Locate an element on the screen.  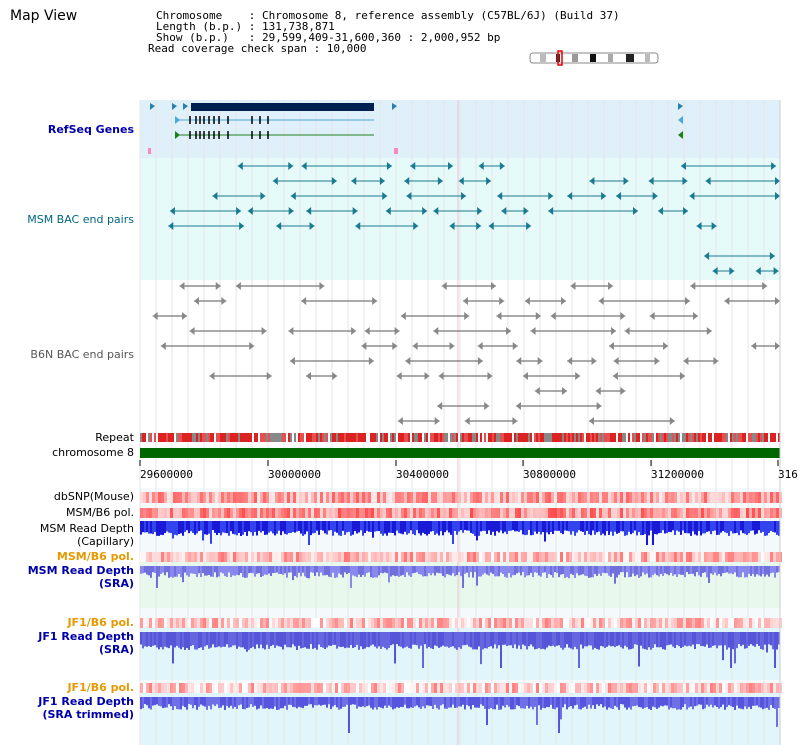
track-label-jf1-depth-trimmed: JF1 Read Depth (SRA trimmed) is located at coordinates (72, 708).